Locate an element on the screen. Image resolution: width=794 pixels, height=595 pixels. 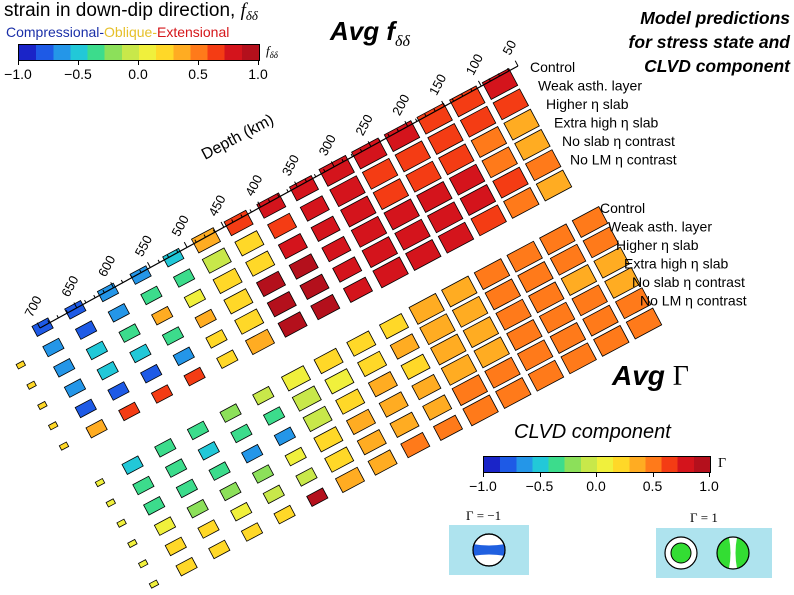
colorbar-gamma-symbol: Γ is located at coordinates (722, 463).